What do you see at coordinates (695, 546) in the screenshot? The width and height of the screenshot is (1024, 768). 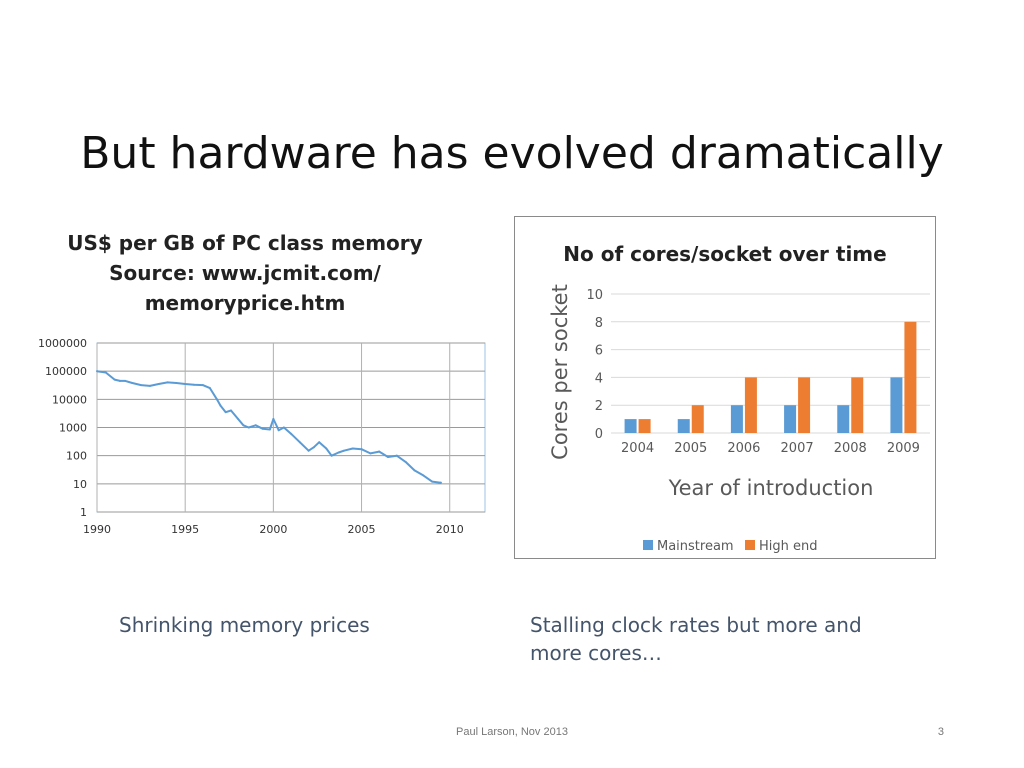 I see `legend-label: Mainstream` at bounding box center [695, 546].